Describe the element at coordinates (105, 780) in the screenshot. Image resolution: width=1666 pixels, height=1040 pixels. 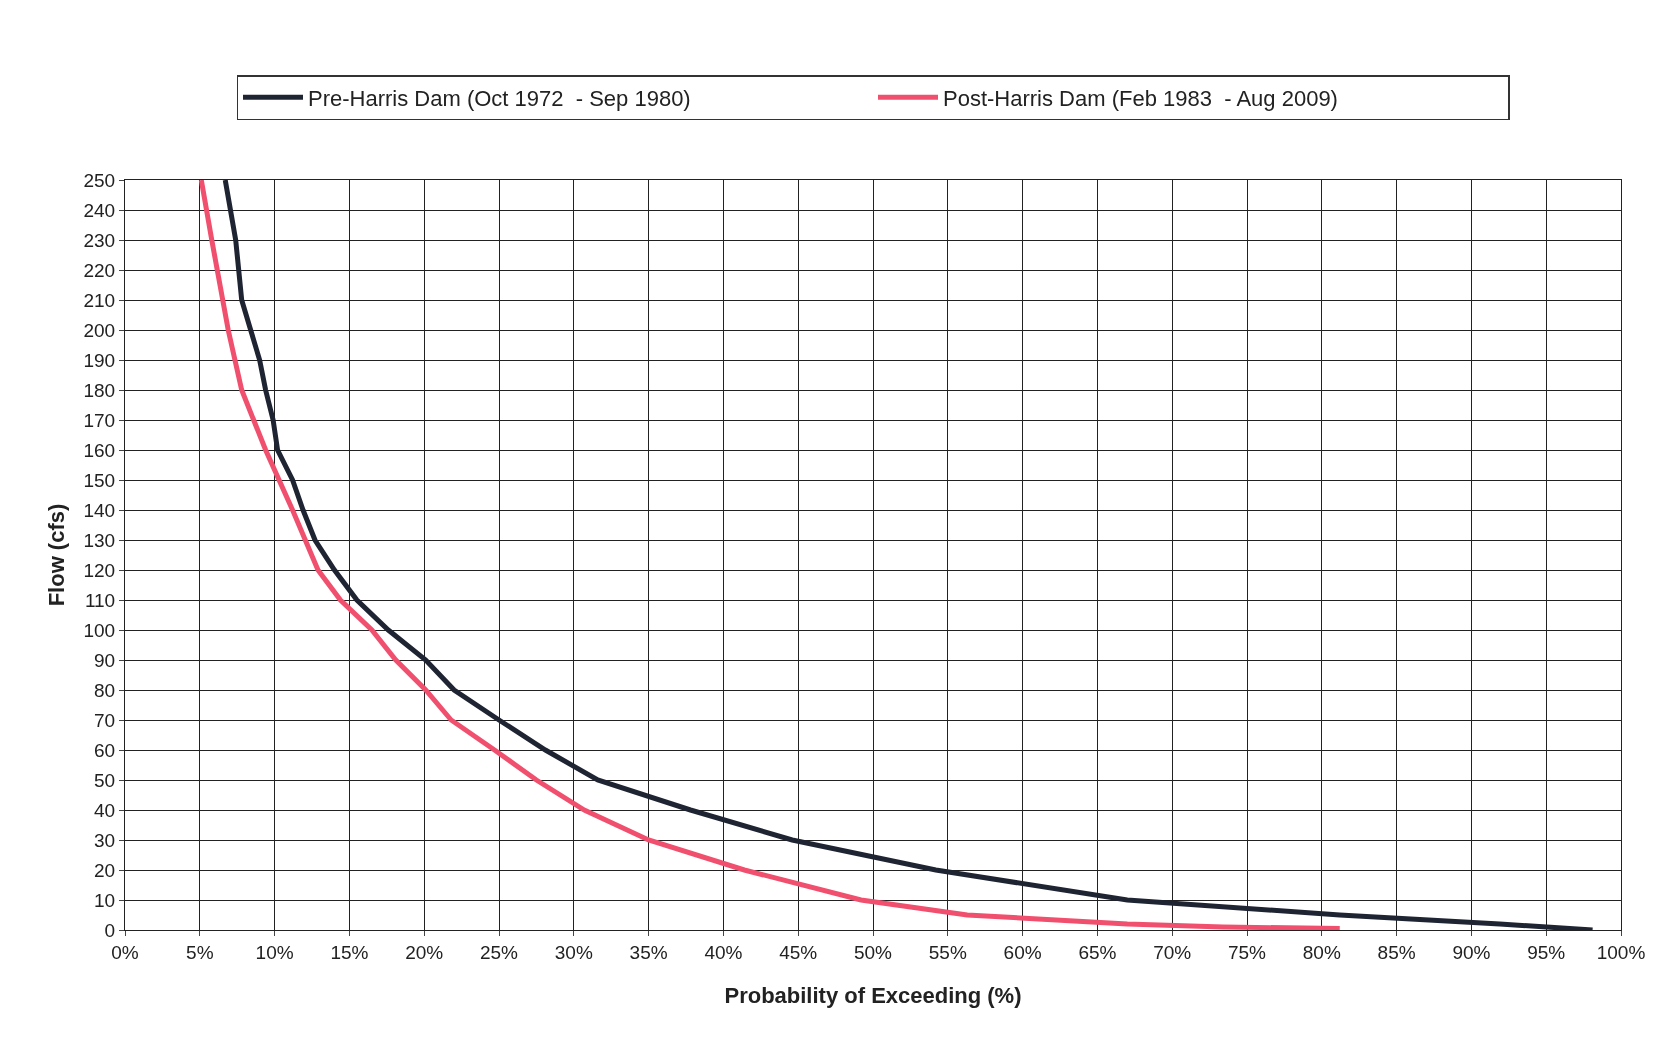
I see `y-tick-label: 50` at that location.